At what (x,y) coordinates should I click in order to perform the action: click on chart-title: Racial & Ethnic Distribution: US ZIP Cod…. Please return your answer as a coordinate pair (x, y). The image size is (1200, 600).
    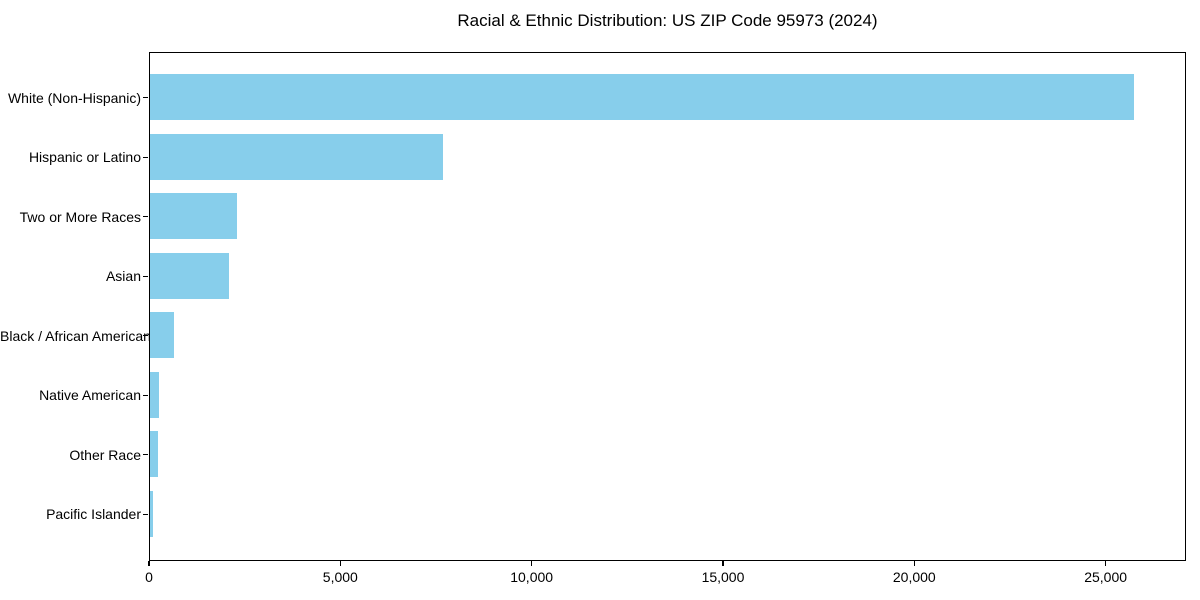
    Looking at the image, I should click on (667, 20).